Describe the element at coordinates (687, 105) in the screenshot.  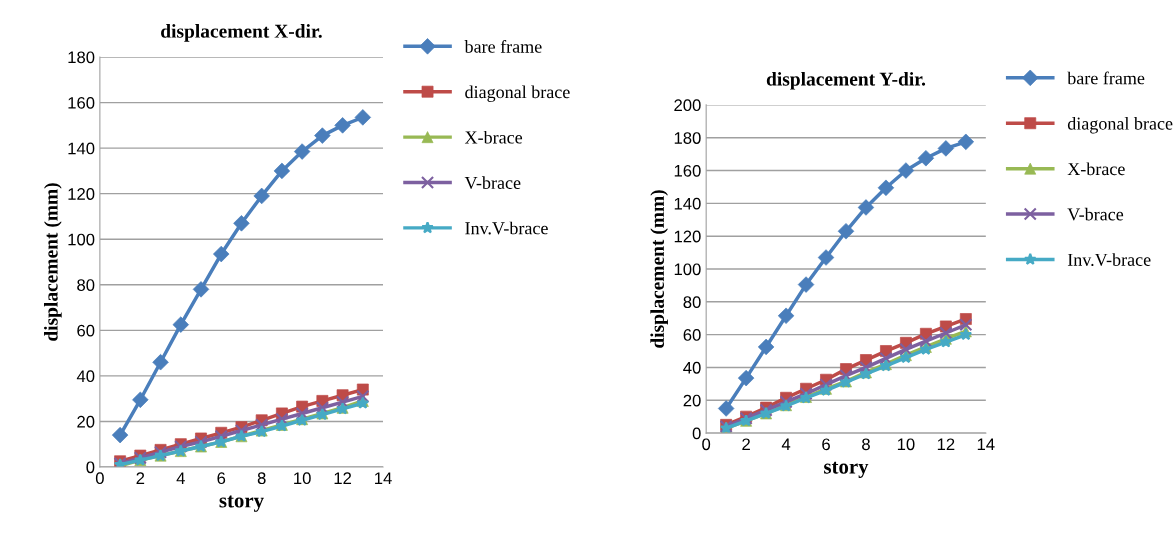
I see `y-tick-label: 200` at that location.